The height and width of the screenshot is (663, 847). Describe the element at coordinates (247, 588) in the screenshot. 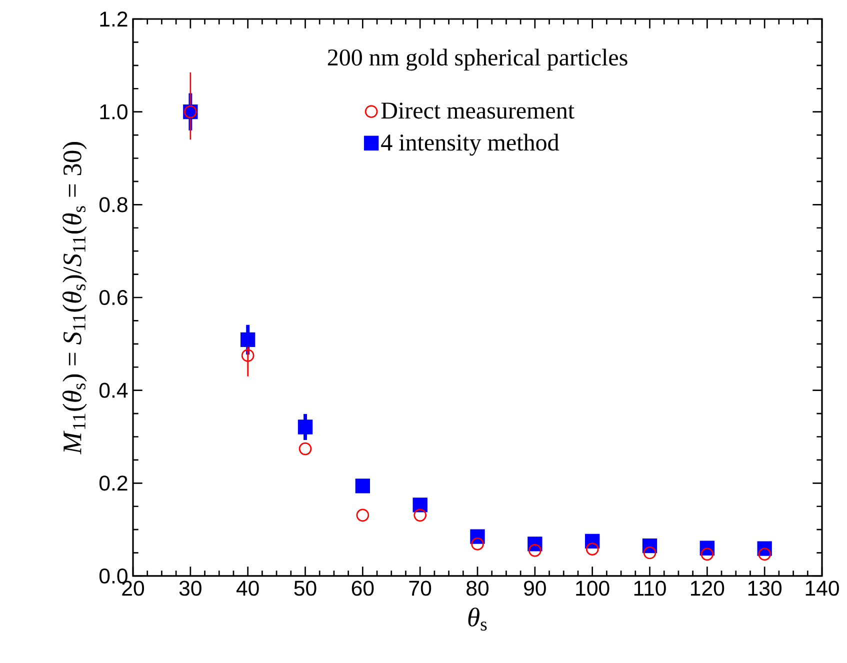

I see `x-tick-label: 40` at that location.